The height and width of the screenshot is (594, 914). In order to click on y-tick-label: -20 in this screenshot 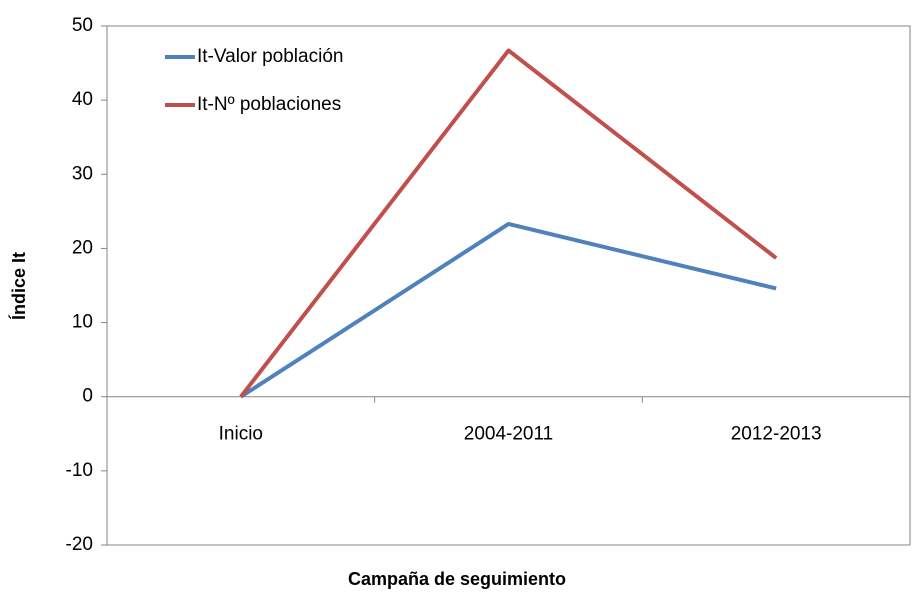, I will do `click(79, 544)`.